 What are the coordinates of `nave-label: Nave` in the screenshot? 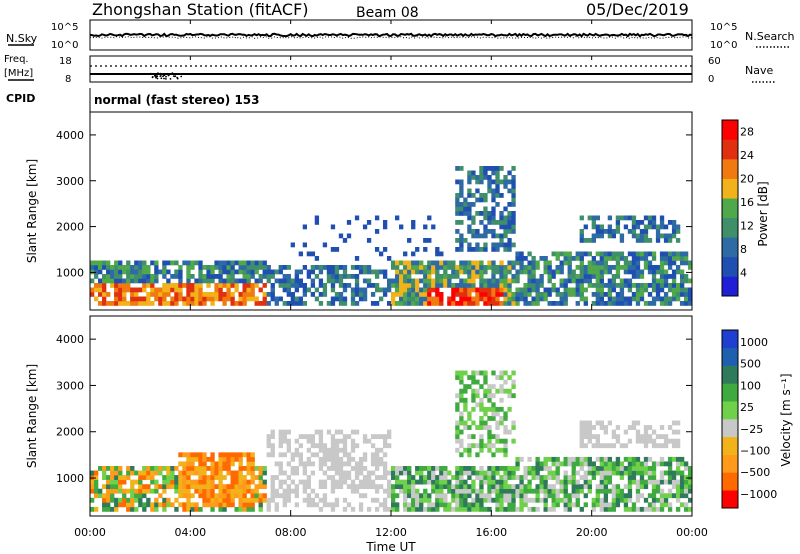 It's located at (759, 70).